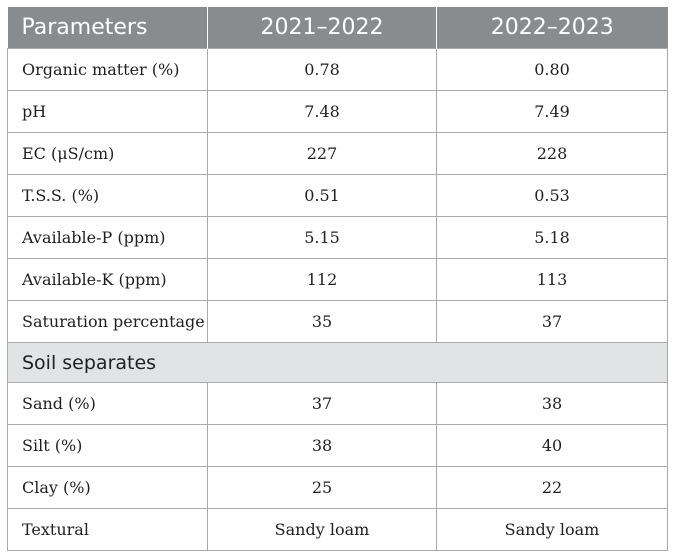 The height and width of the screenshot is (556, 673). Describe the element at coordinates (322, 28) in the screenshot. I see `header-2021-2022: 2021–2022` at that location.